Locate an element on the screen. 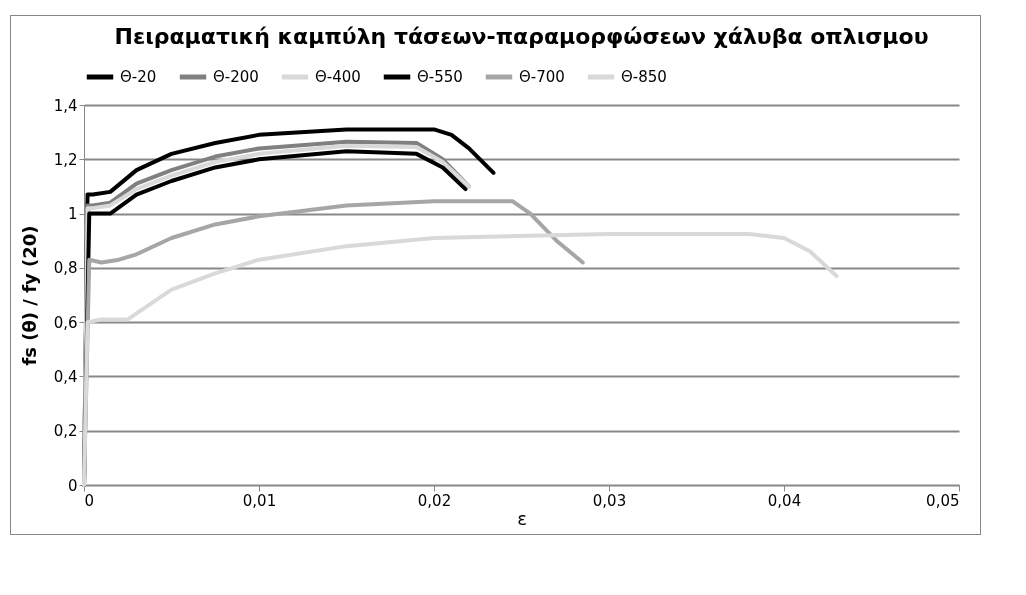 This screenshot has width=1026, height=595. x-tick-label: 0,05 is located at coordinates (943, 500).